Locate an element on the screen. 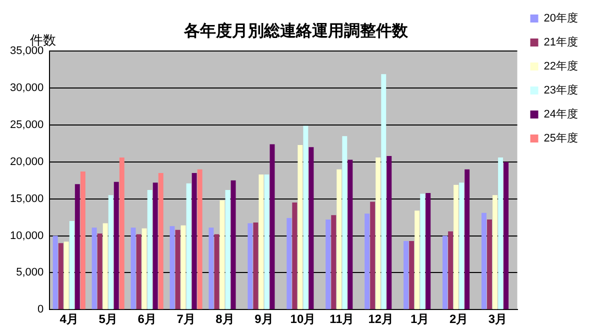  y-tick-label: 10,000 is located at coordinates (27, 236).